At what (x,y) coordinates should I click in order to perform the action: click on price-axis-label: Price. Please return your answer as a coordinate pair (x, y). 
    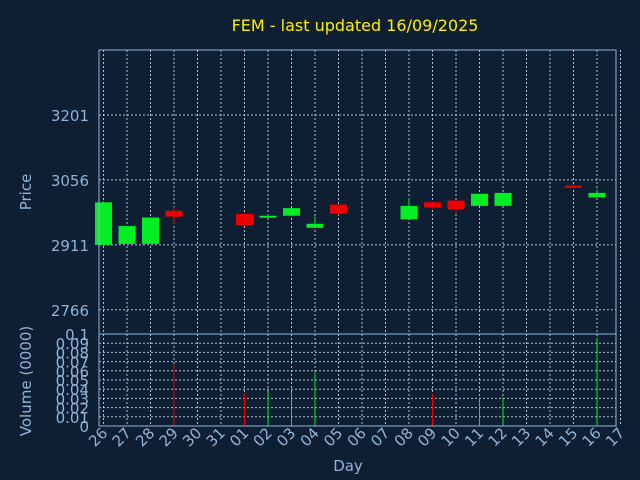
    Looking at the image, I should click on (26, 192).